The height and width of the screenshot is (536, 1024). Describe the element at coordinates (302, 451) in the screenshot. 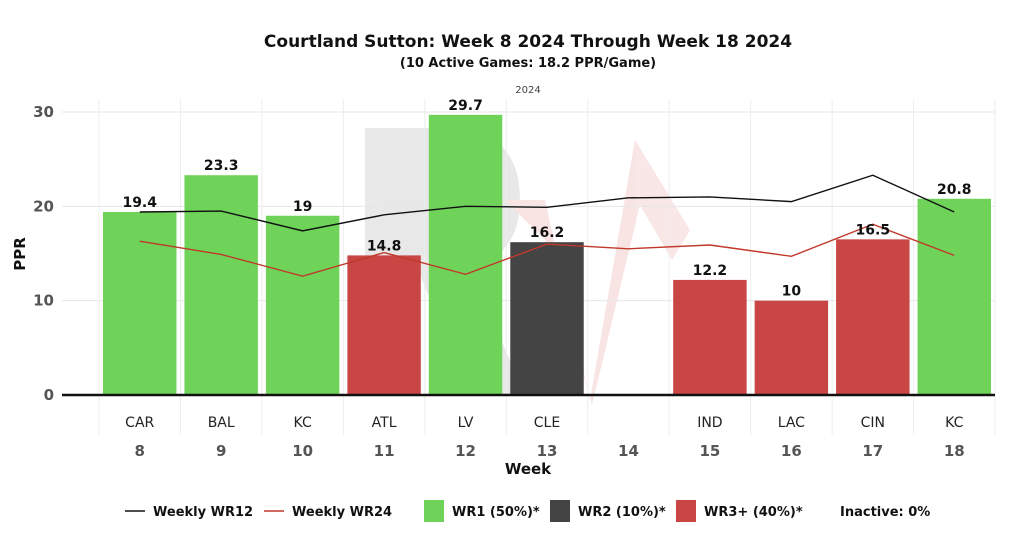

I see `x-week-label: 10` at that location.